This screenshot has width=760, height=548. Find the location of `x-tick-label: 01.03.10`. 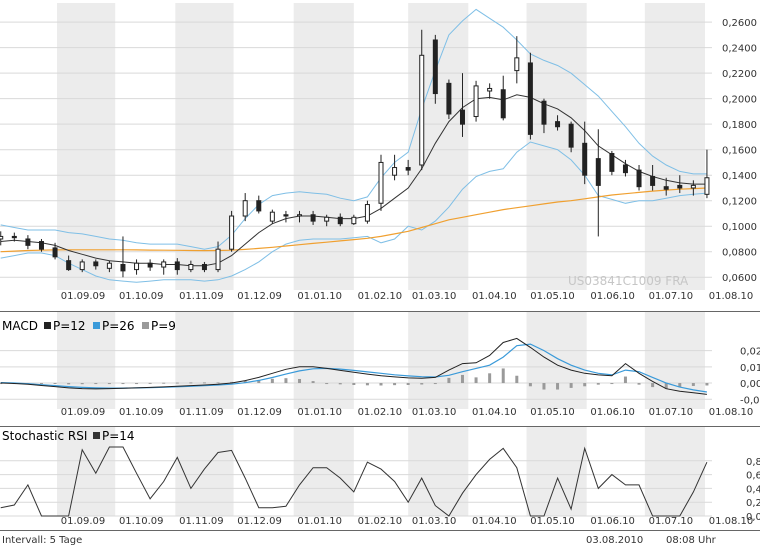

x-tick-label: 01.03.10 is located at coordinates (434, 412).